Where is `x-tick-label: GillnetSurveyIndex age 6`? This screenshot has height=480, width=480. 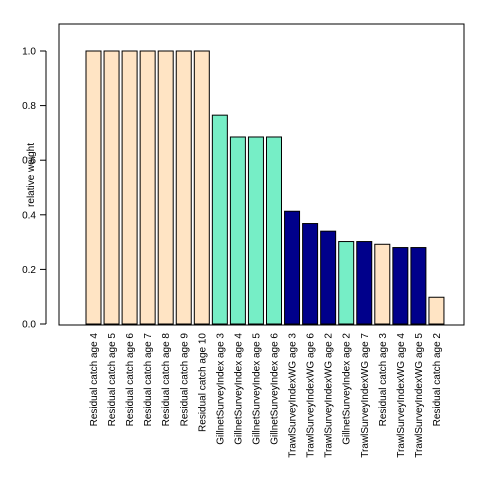
x-tick-label: GillnetSurveyIndex age 6 is located at coordinates (275, 389).